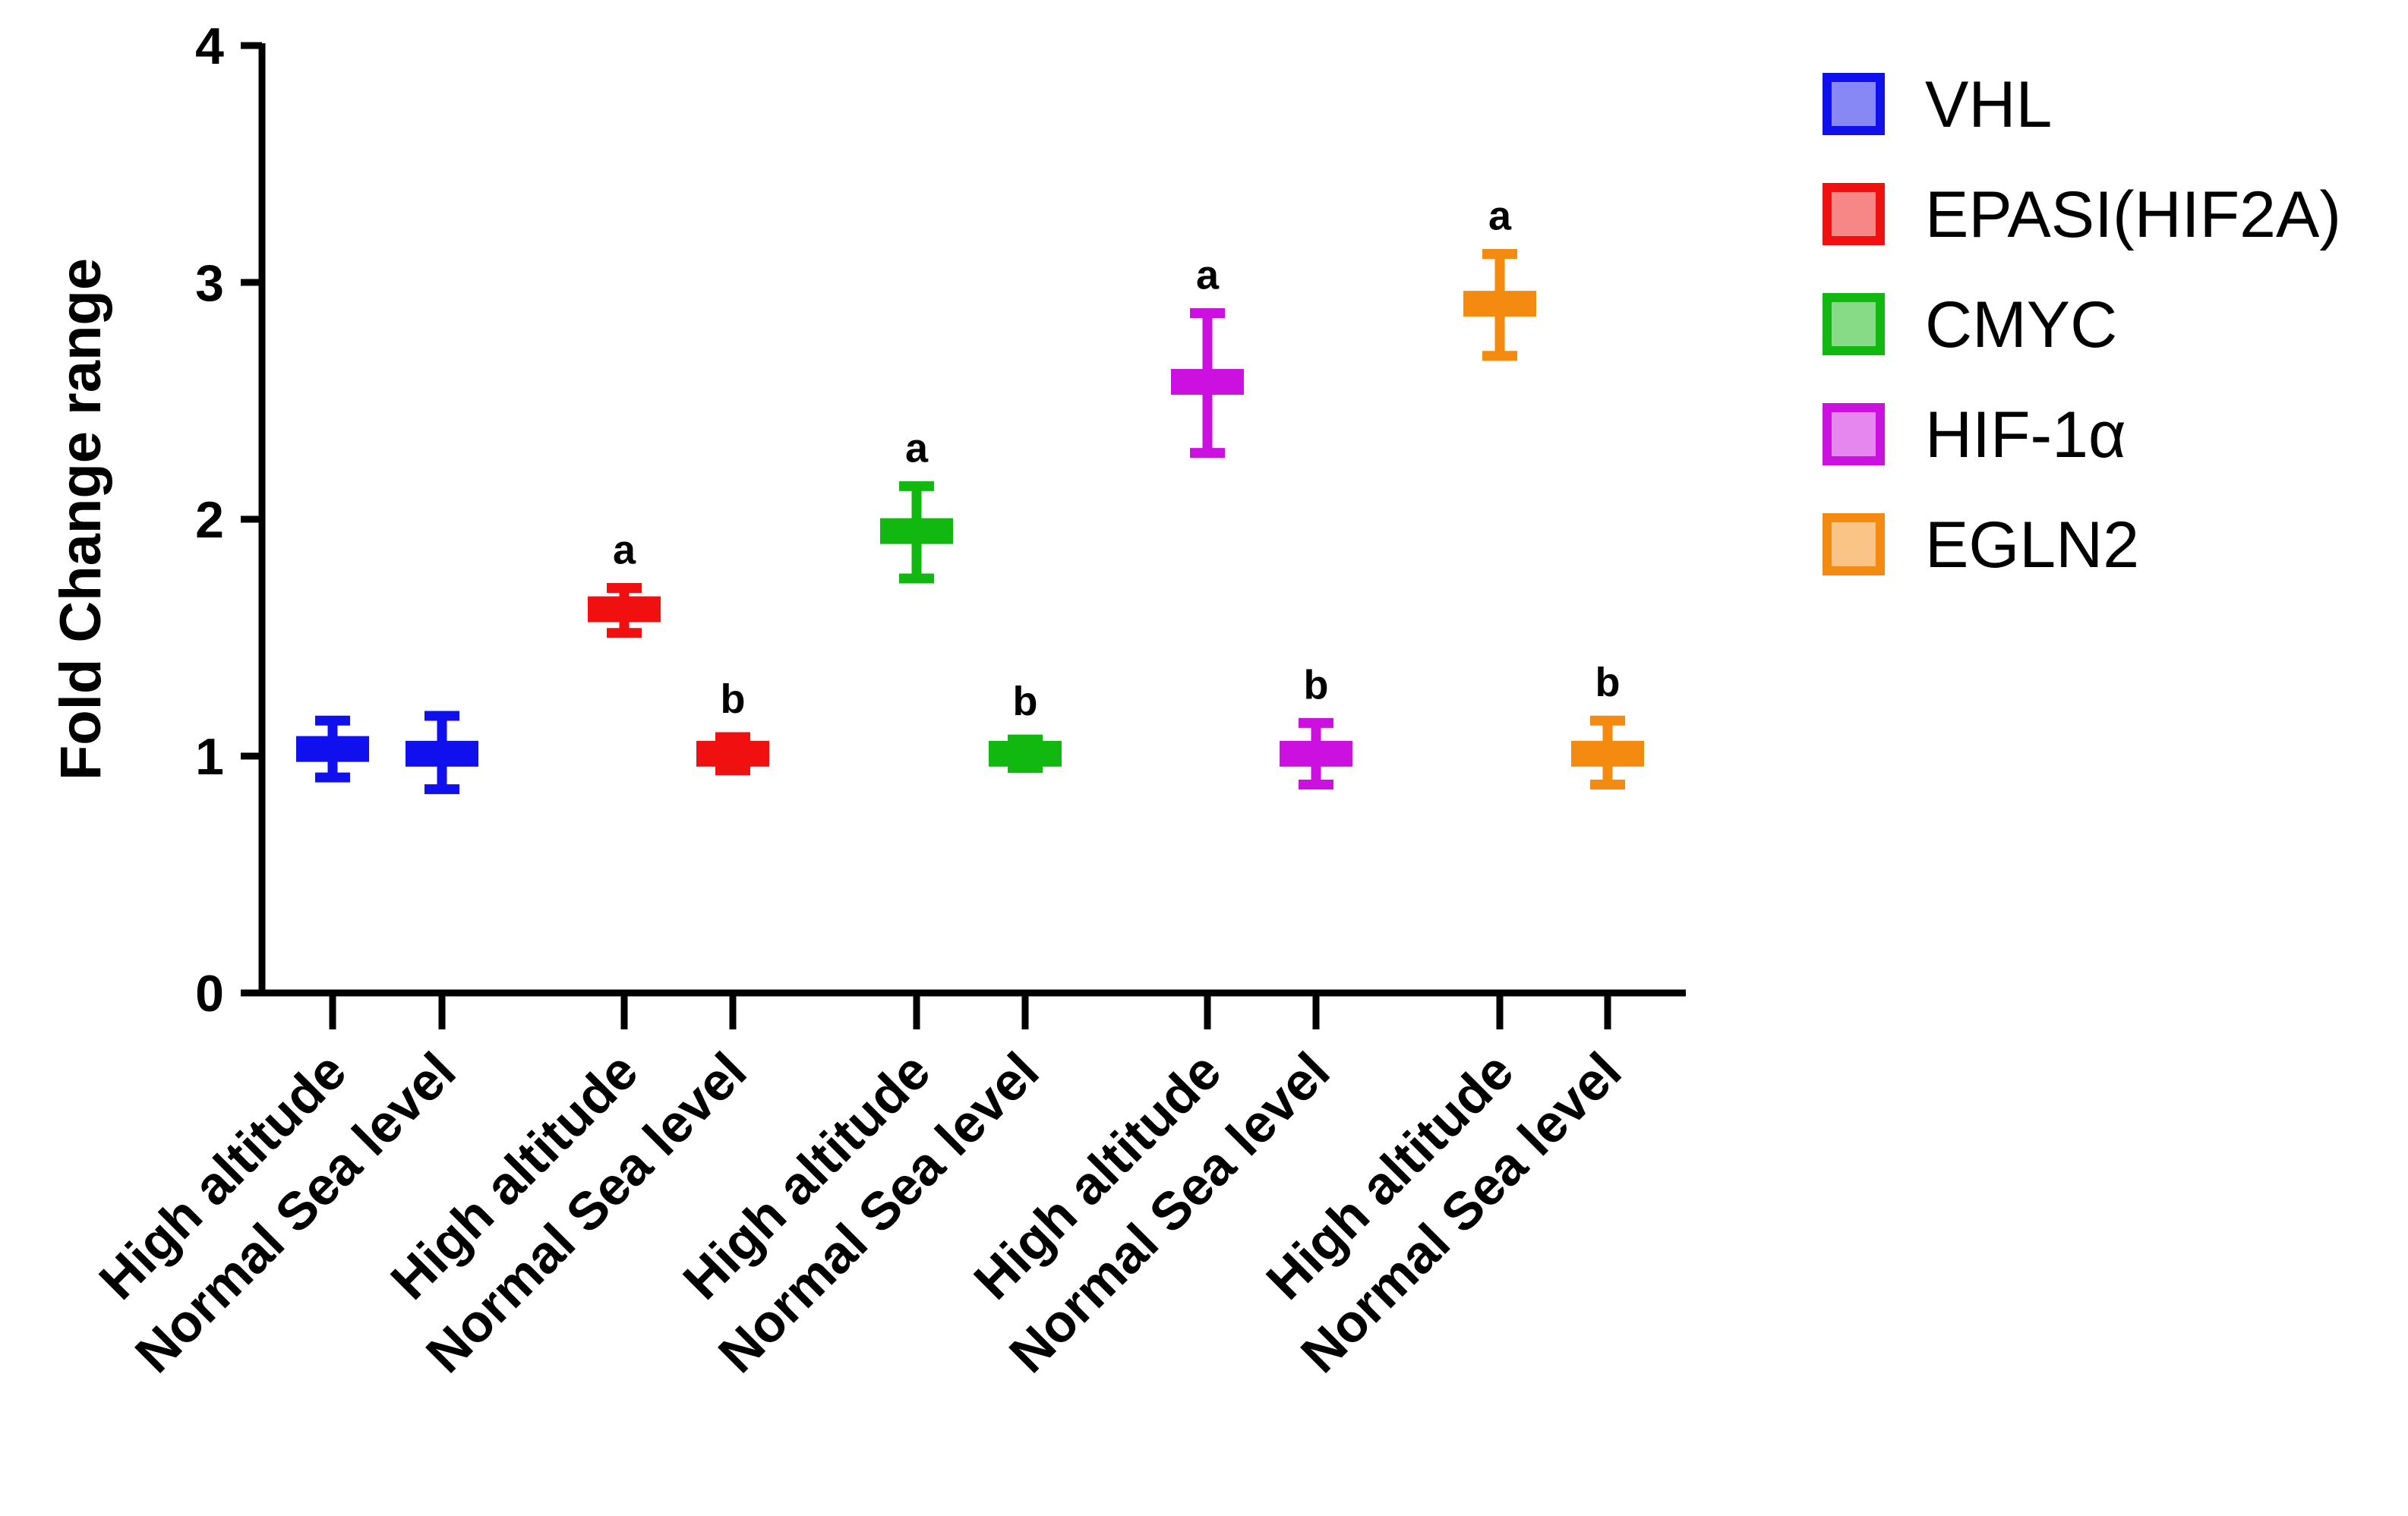 The width and height of the screenshot is (2408, 1516). What do you see at coordinates (2133, 214) in the screenshot?
I see `legend-label: EPASI(HIF2A)` at bounding box center [2133, 214].